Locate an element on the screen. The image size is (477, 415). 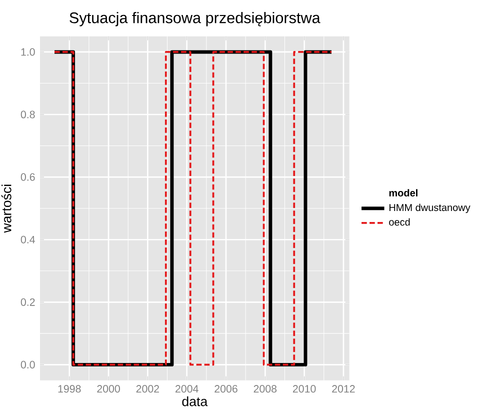
y-tick-label: 0.0 is located at coordinates (27, 364).